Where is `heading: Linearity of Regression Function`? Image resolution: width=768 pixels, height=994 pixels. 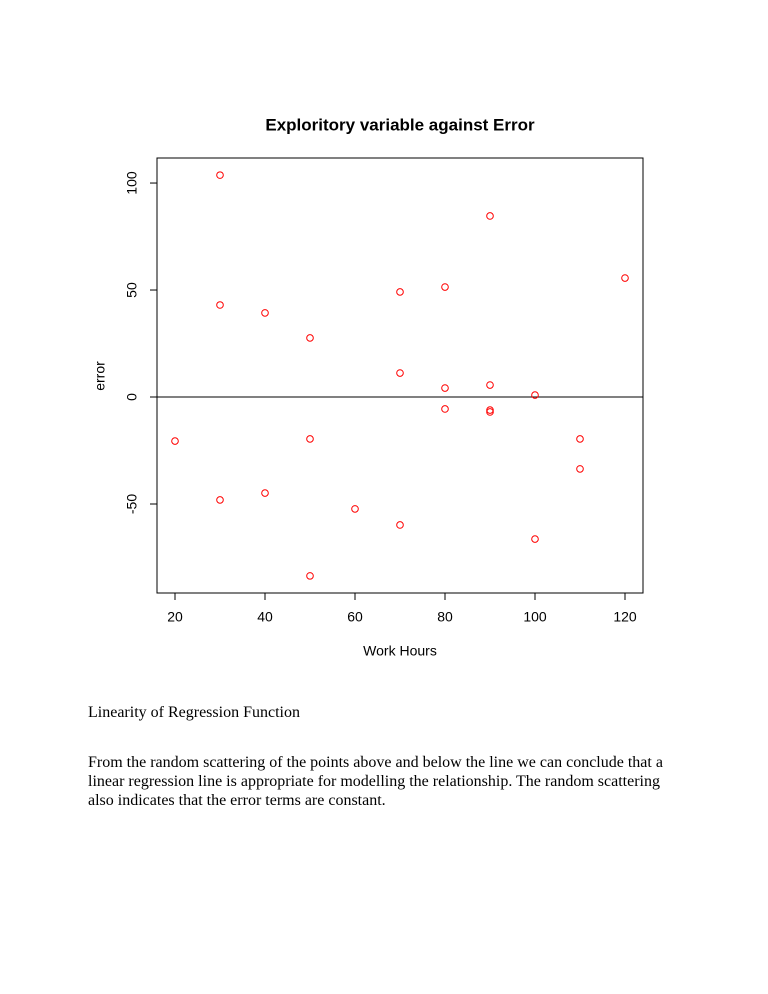
heading: Linearity of Regression Function is located at coordinates (194, 712).